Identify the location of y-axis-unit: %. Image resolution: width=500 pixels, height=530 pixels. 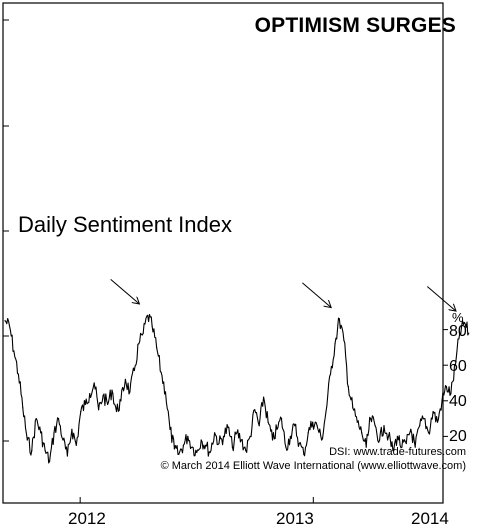
(458, 317).